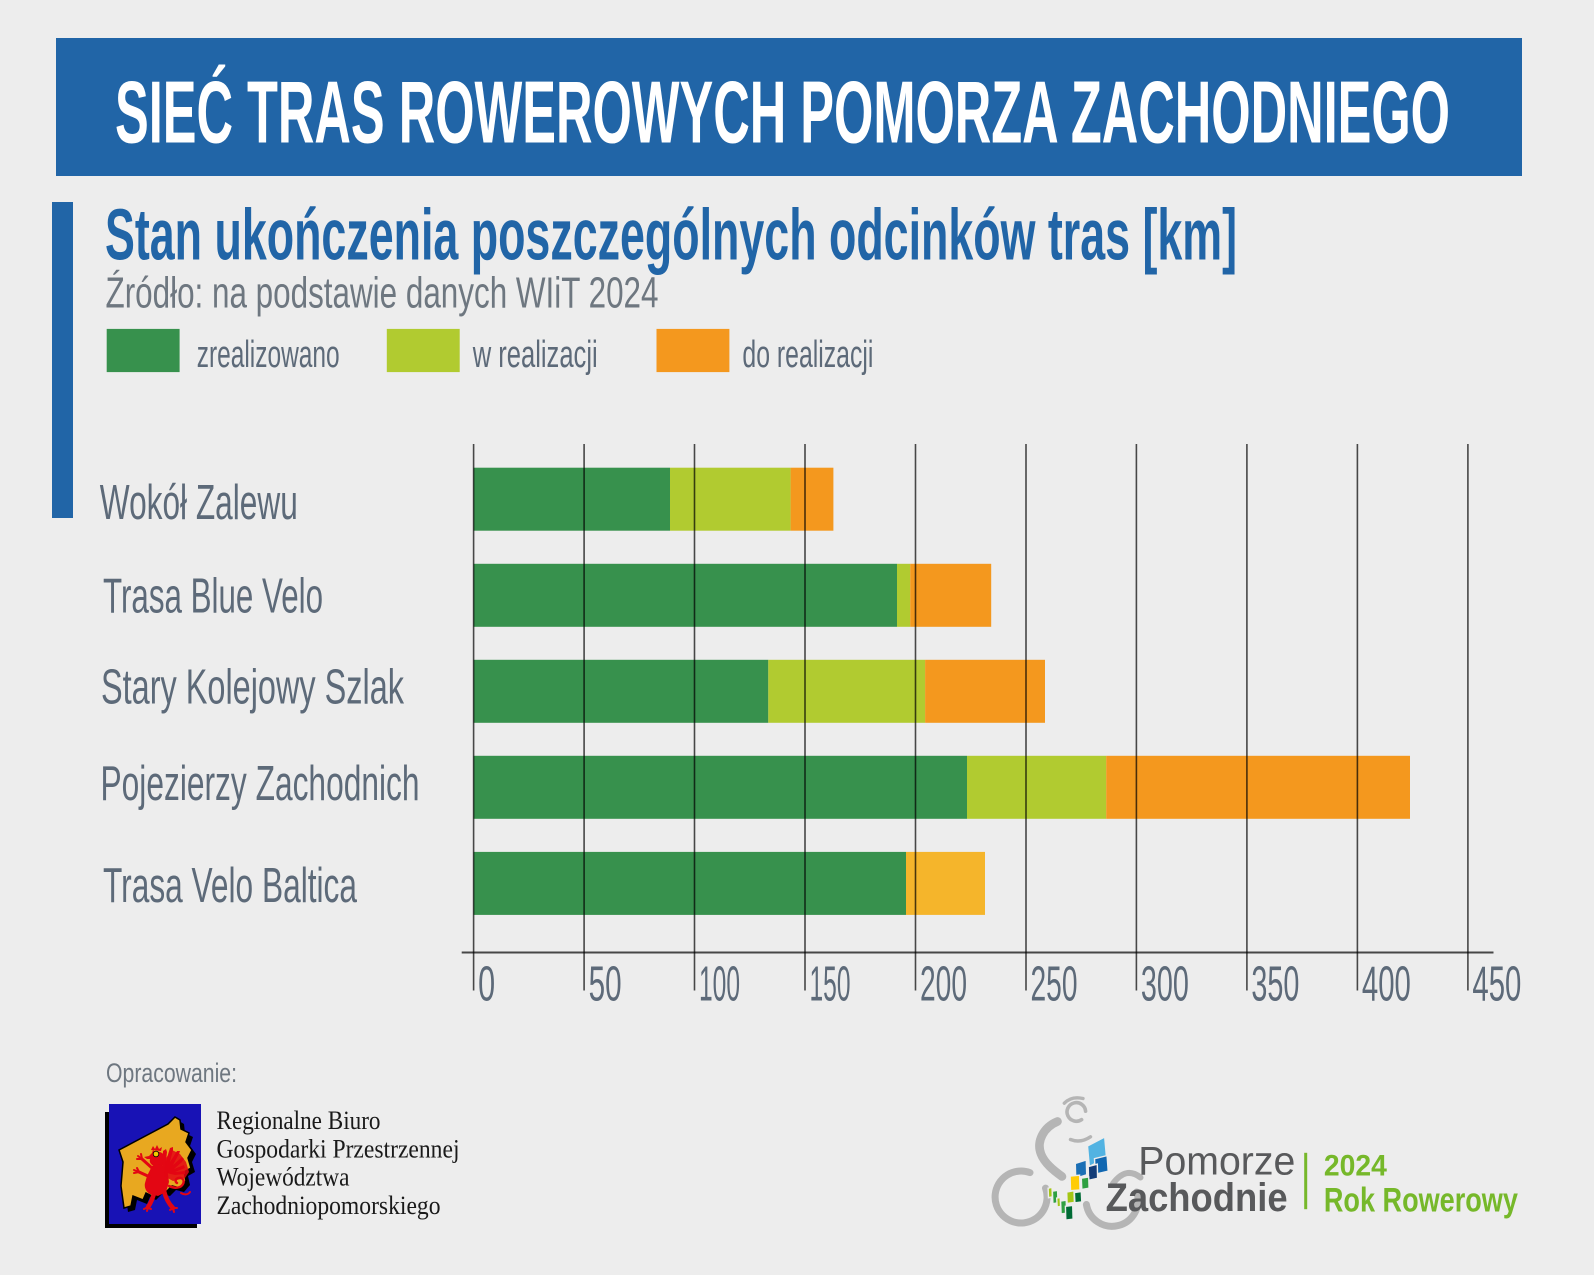  What do you see at coordinates (199, 503) in the screenshot?
I see `svg-text: Wokół Zalewu` at bounding box center [199, 503].